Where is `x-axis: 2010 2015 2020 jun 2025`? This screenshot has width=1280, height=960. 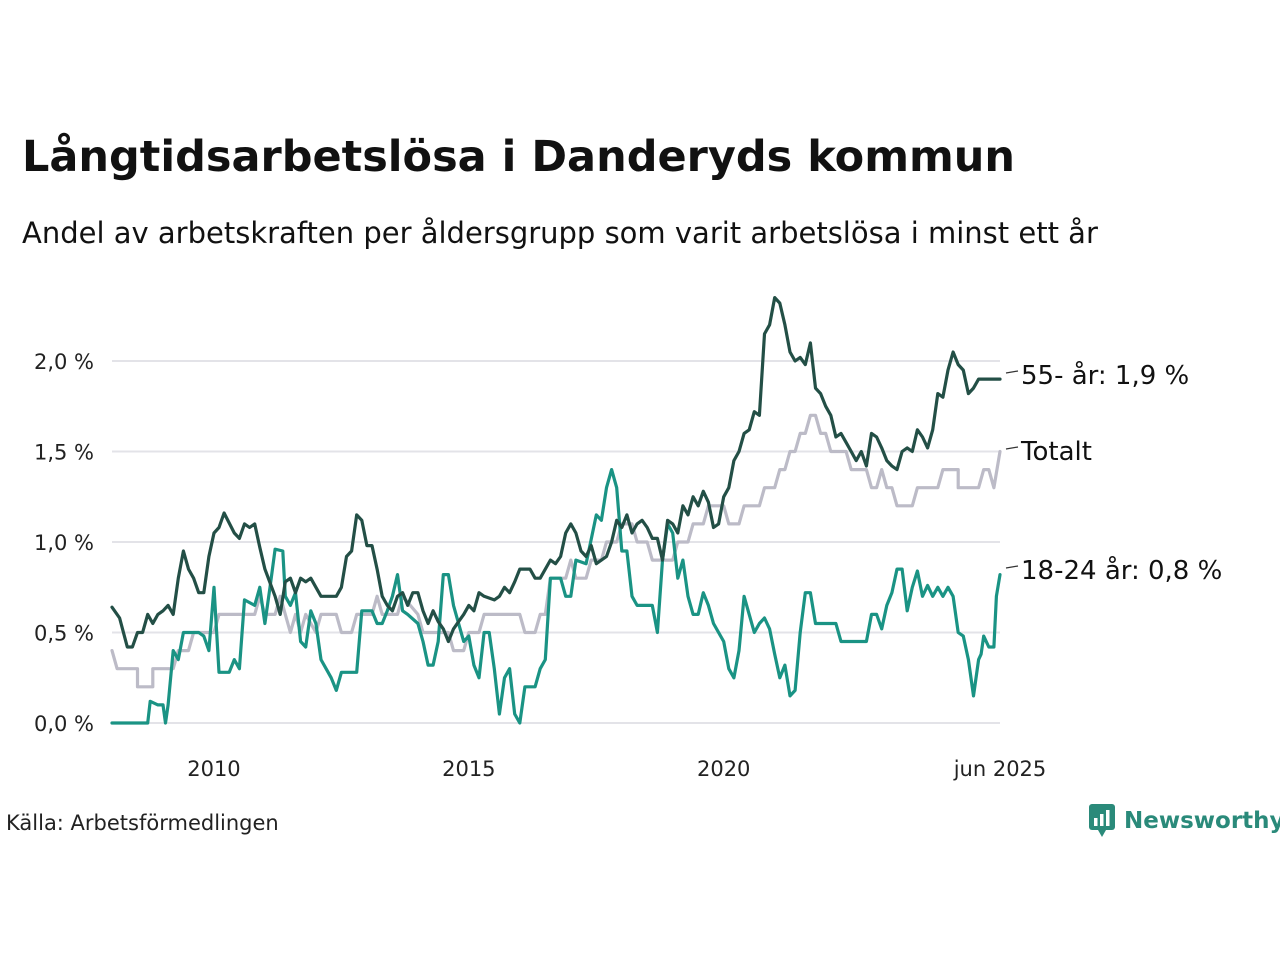
x-axis: 2010 2015 2020 jun 2025 is located at coordinates (616, 769).